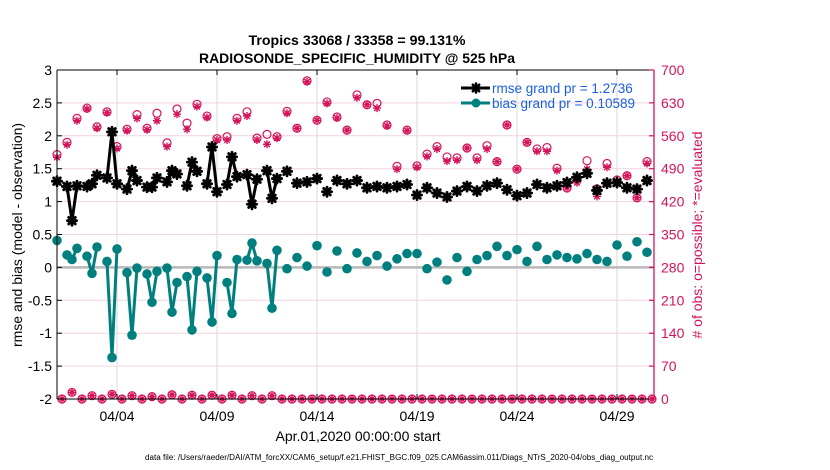 The height and width of the screenshot is (470, 830). Describe the element at coordinates (357, 436) in the screenshot. I see `x-axis-label: Apr.01,2020 00:00:00 start` at that location.